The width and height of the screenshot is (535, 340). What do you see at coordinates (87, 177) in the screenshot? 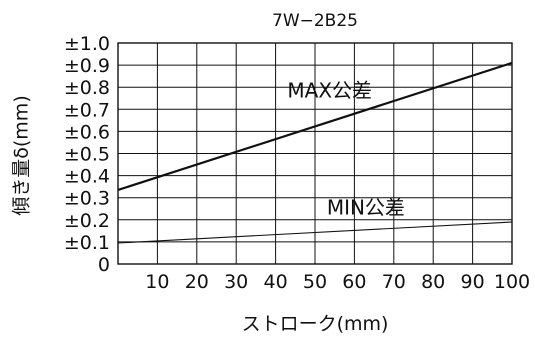
I see `y-tick-label: ±0.4` at bounding box center [87, 177].